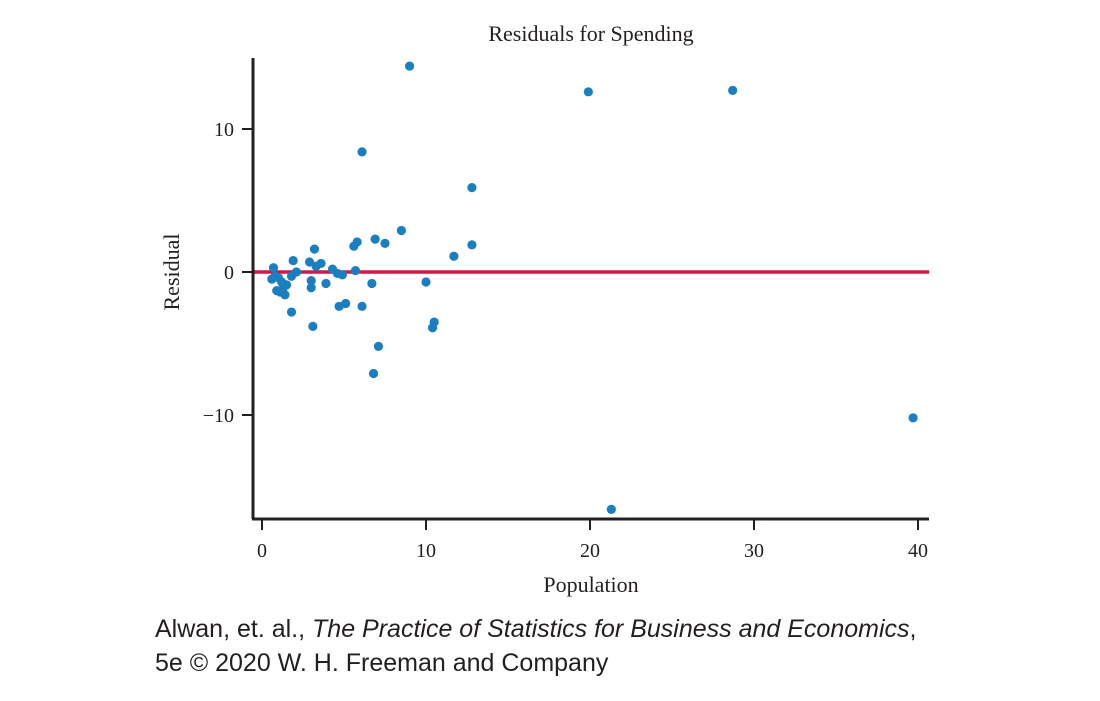 The height and width of the screenshot is (701, 1100). What do you see at coordinates (224, 130) in the screenshot?
I see `y-tick-label-2: 10` at bounding box center [224, 130].